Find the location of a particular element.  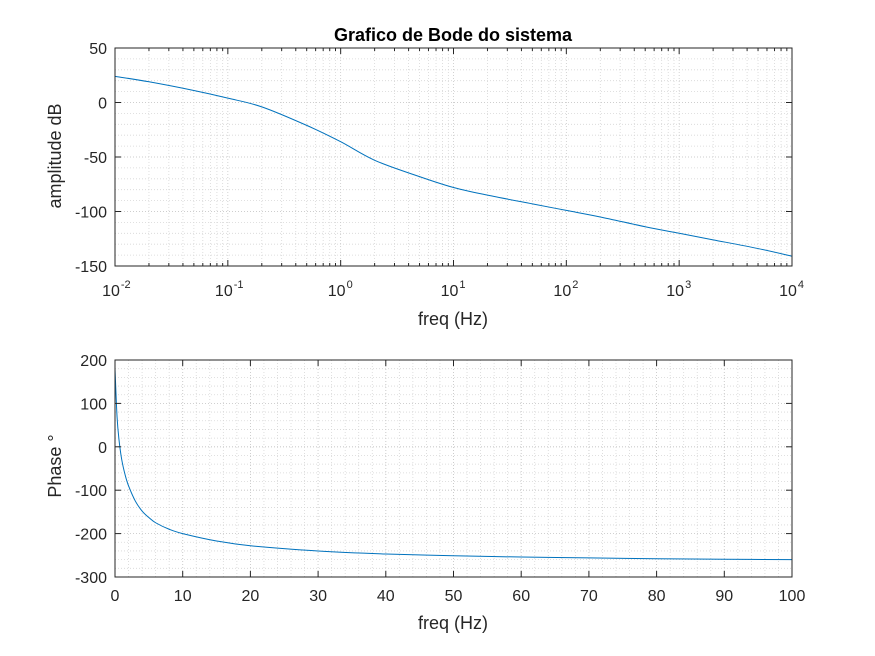

chart-title: Grafico de Bode do sistema is located at coordinates (453, 35).